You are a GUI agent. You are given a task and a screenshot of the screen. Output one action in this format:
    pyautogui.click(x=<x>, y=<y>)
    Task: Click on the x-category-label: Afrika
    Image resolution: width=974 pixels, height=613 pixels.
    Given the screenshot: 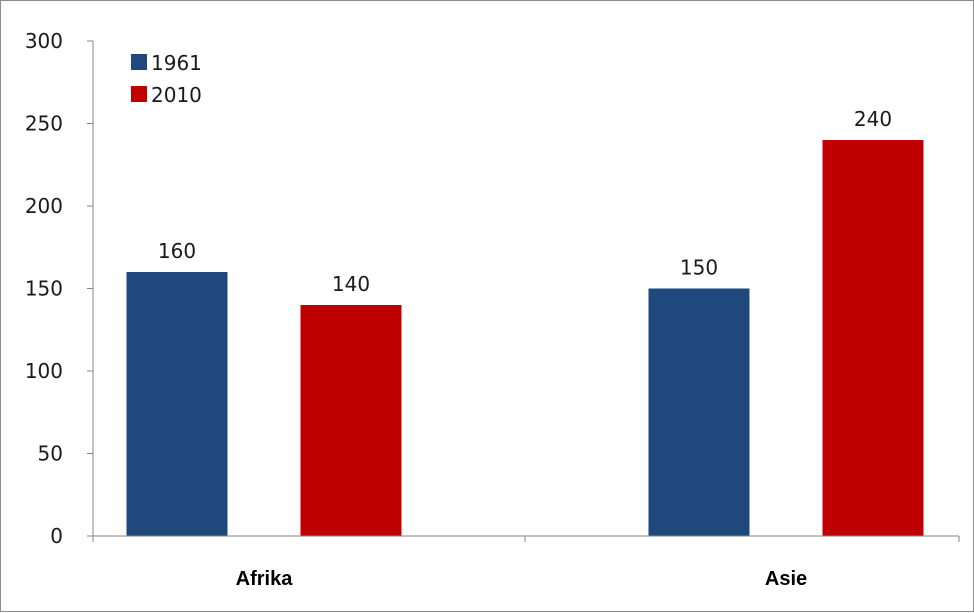 What is the action you would take?
    pyautogui.click(x=265, y=579)
    